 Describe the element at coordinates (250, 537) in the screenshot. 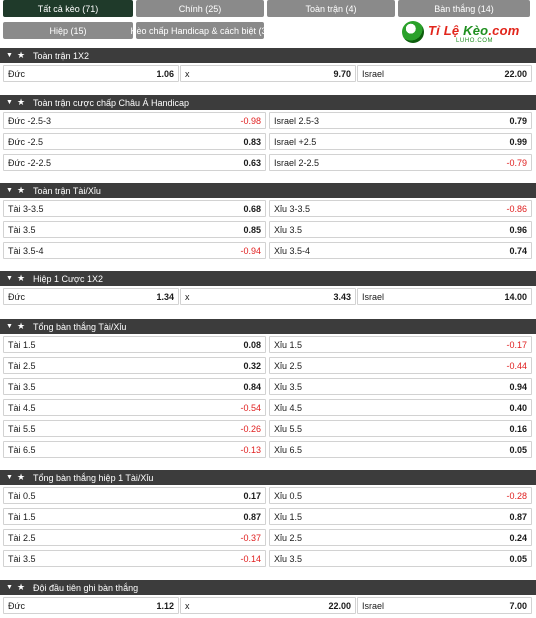

I see `odds-value: -0.37` at that location.